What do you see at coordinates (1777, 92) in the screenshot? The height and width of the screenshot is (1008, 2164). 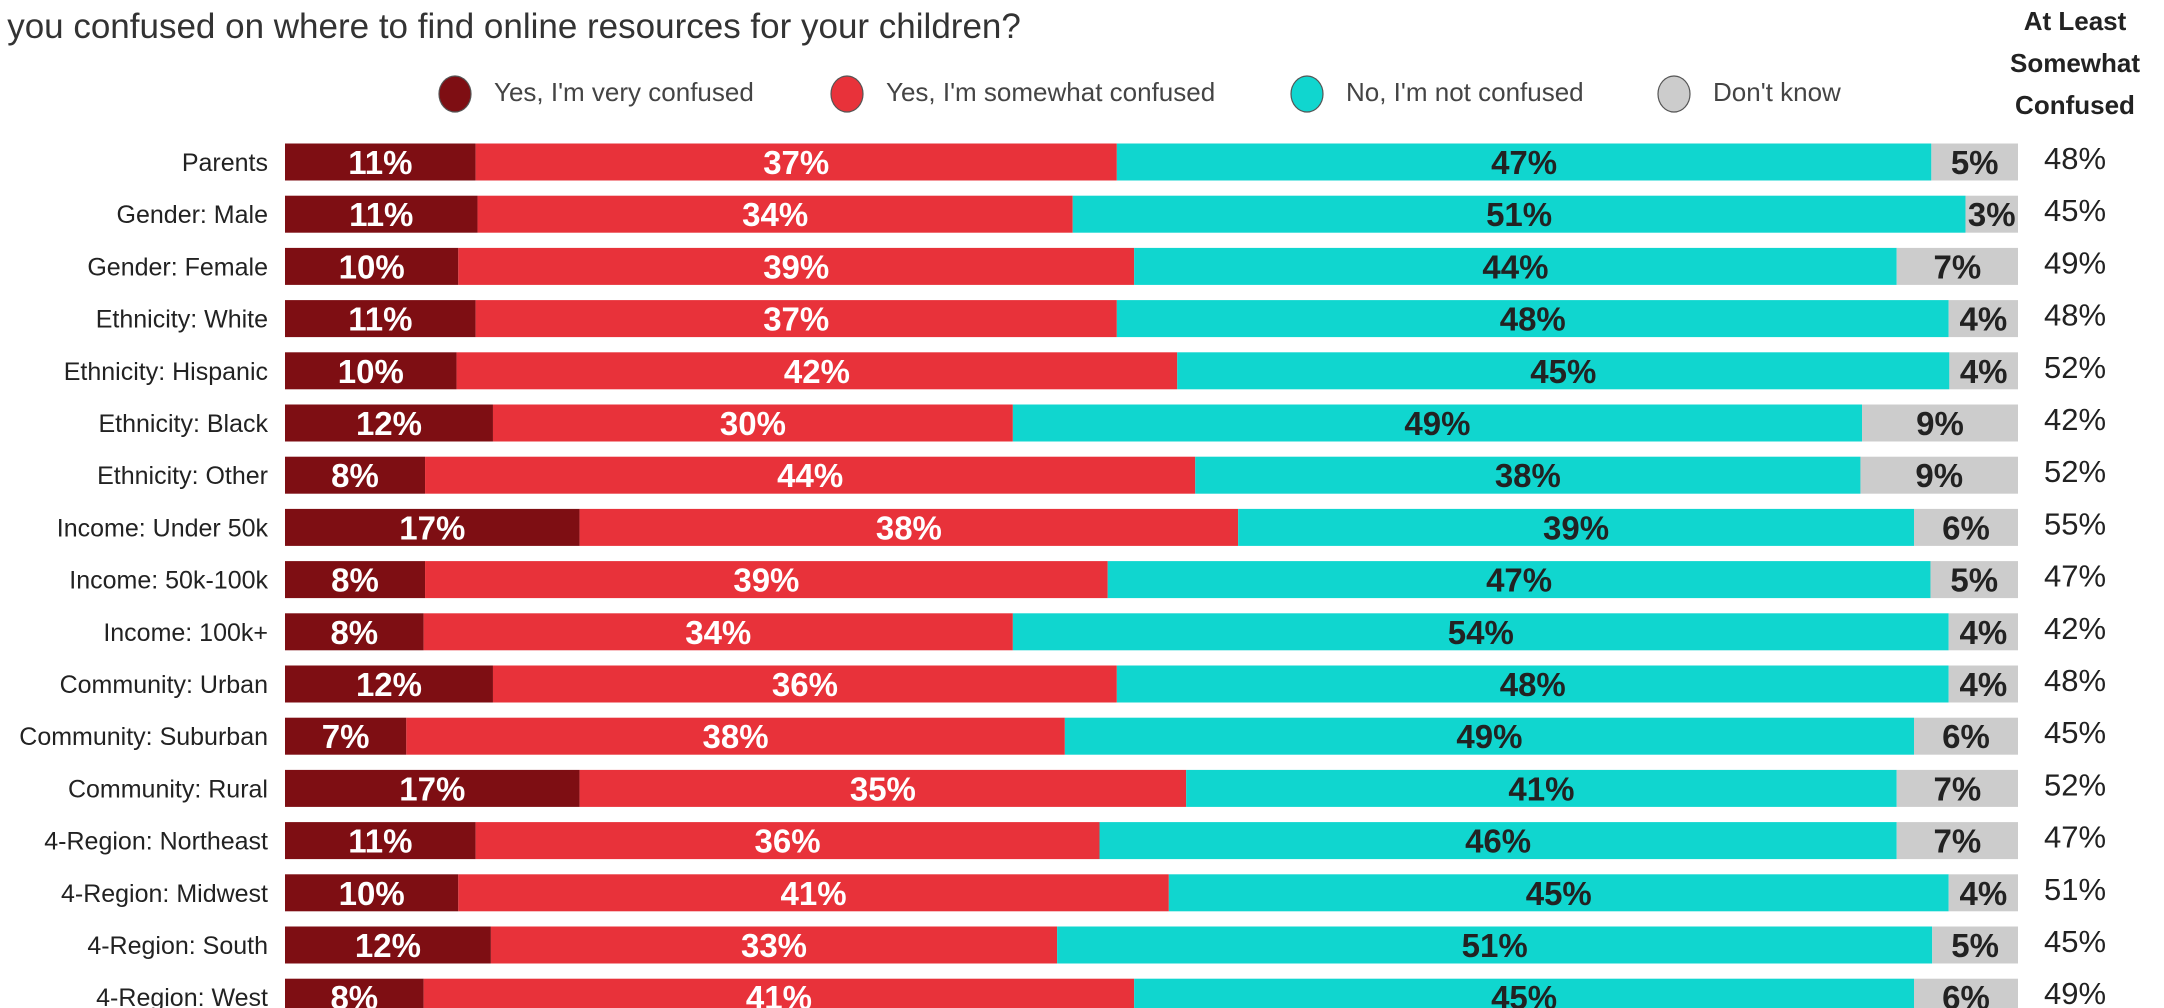 I see `legend-label-3: Don't know` at bounding box center [1777, 92].